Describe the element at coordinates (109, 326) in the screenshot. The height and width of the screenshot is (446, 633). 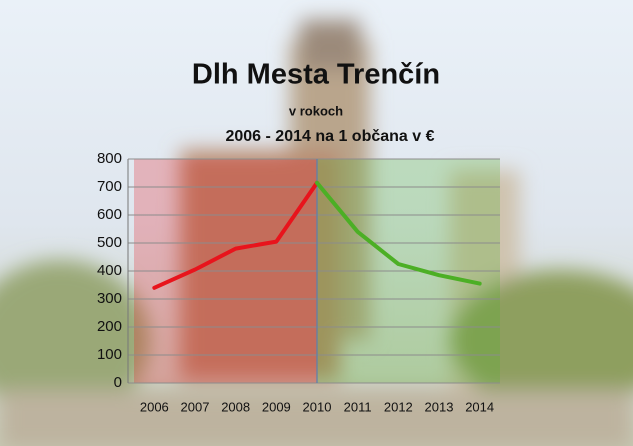
I see `y-tick-label: 200` at that location.